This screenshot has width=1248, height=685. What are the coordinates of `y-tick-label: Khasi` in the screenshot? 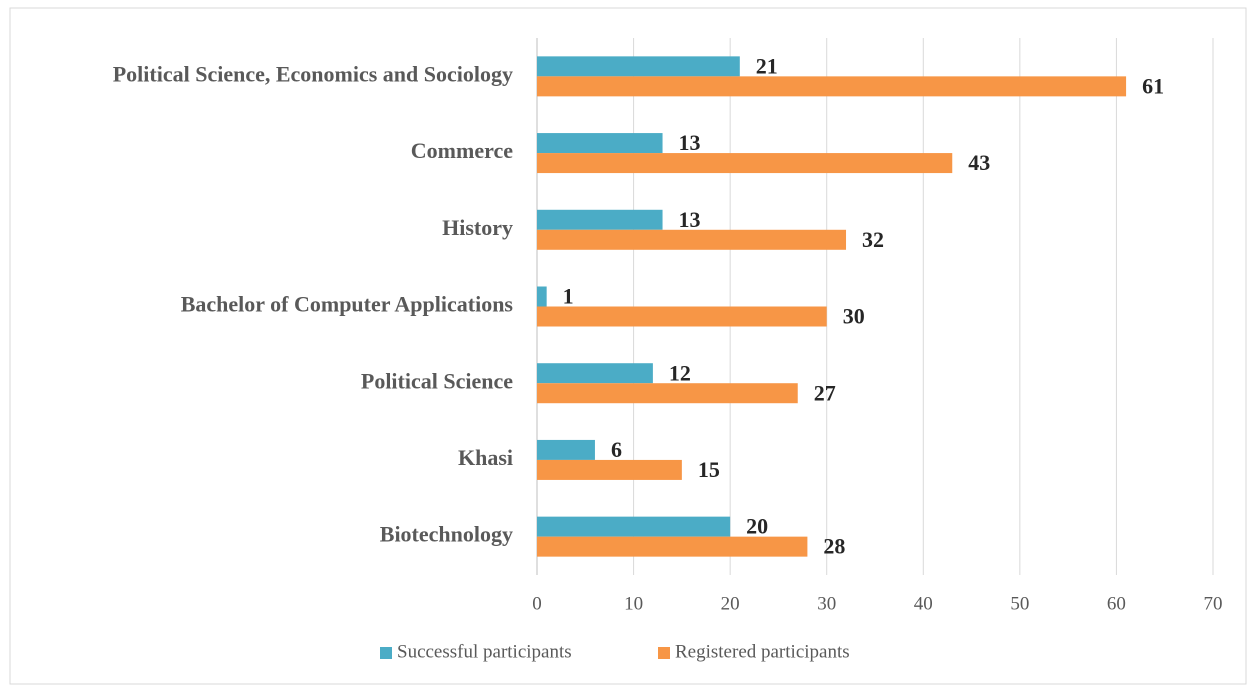 It's located at (485, 457).